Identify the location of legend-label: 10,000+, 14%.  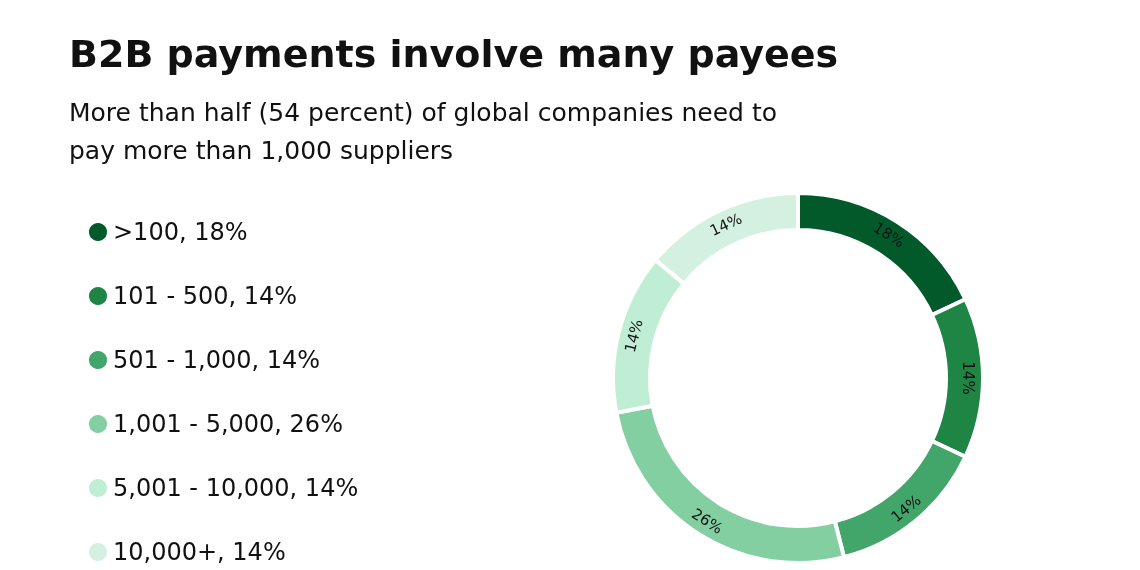
(199, 552).